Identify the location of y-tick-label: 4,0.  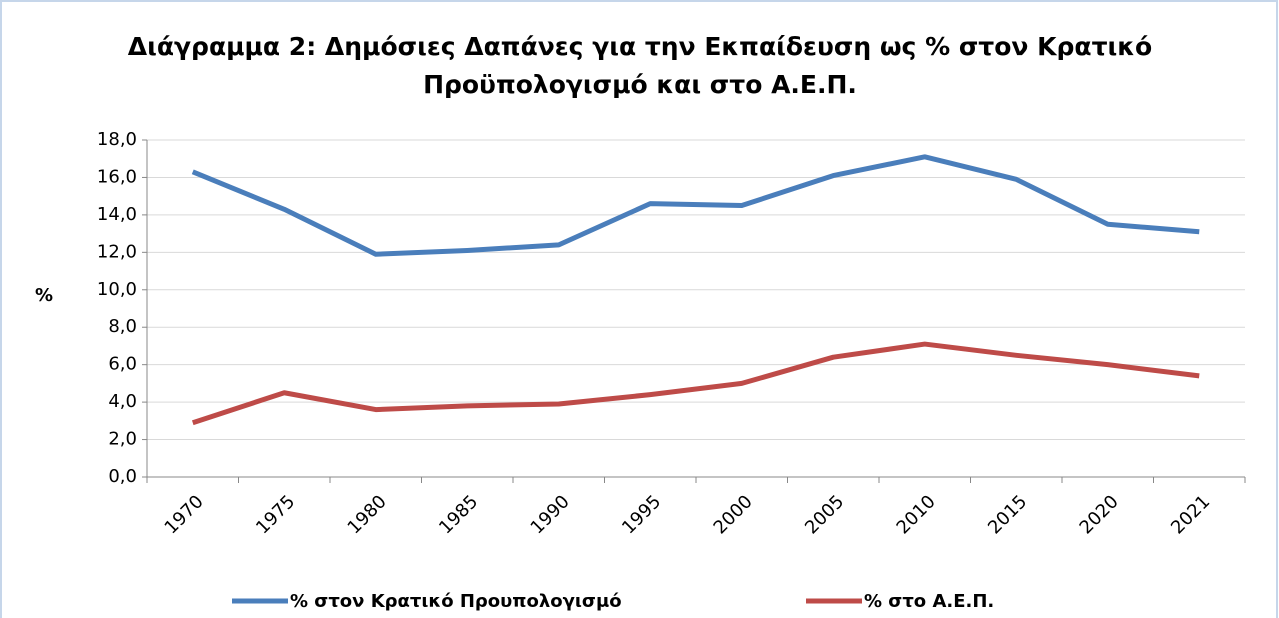
(122, 401).